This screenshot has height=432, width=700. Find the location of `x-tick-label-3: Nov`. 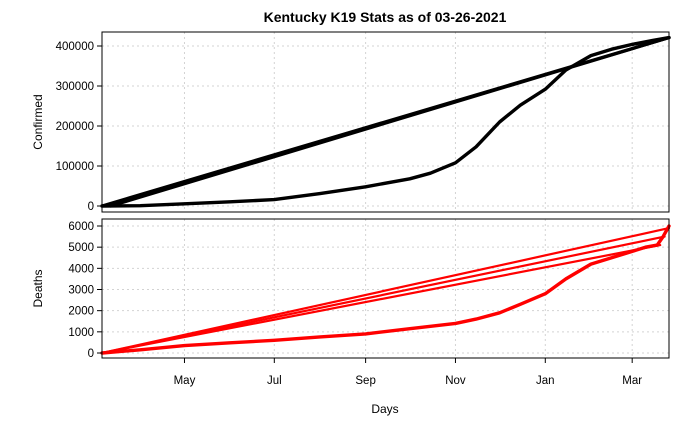

x-tick-label-3: Nov is located at coordinates (455, 381).